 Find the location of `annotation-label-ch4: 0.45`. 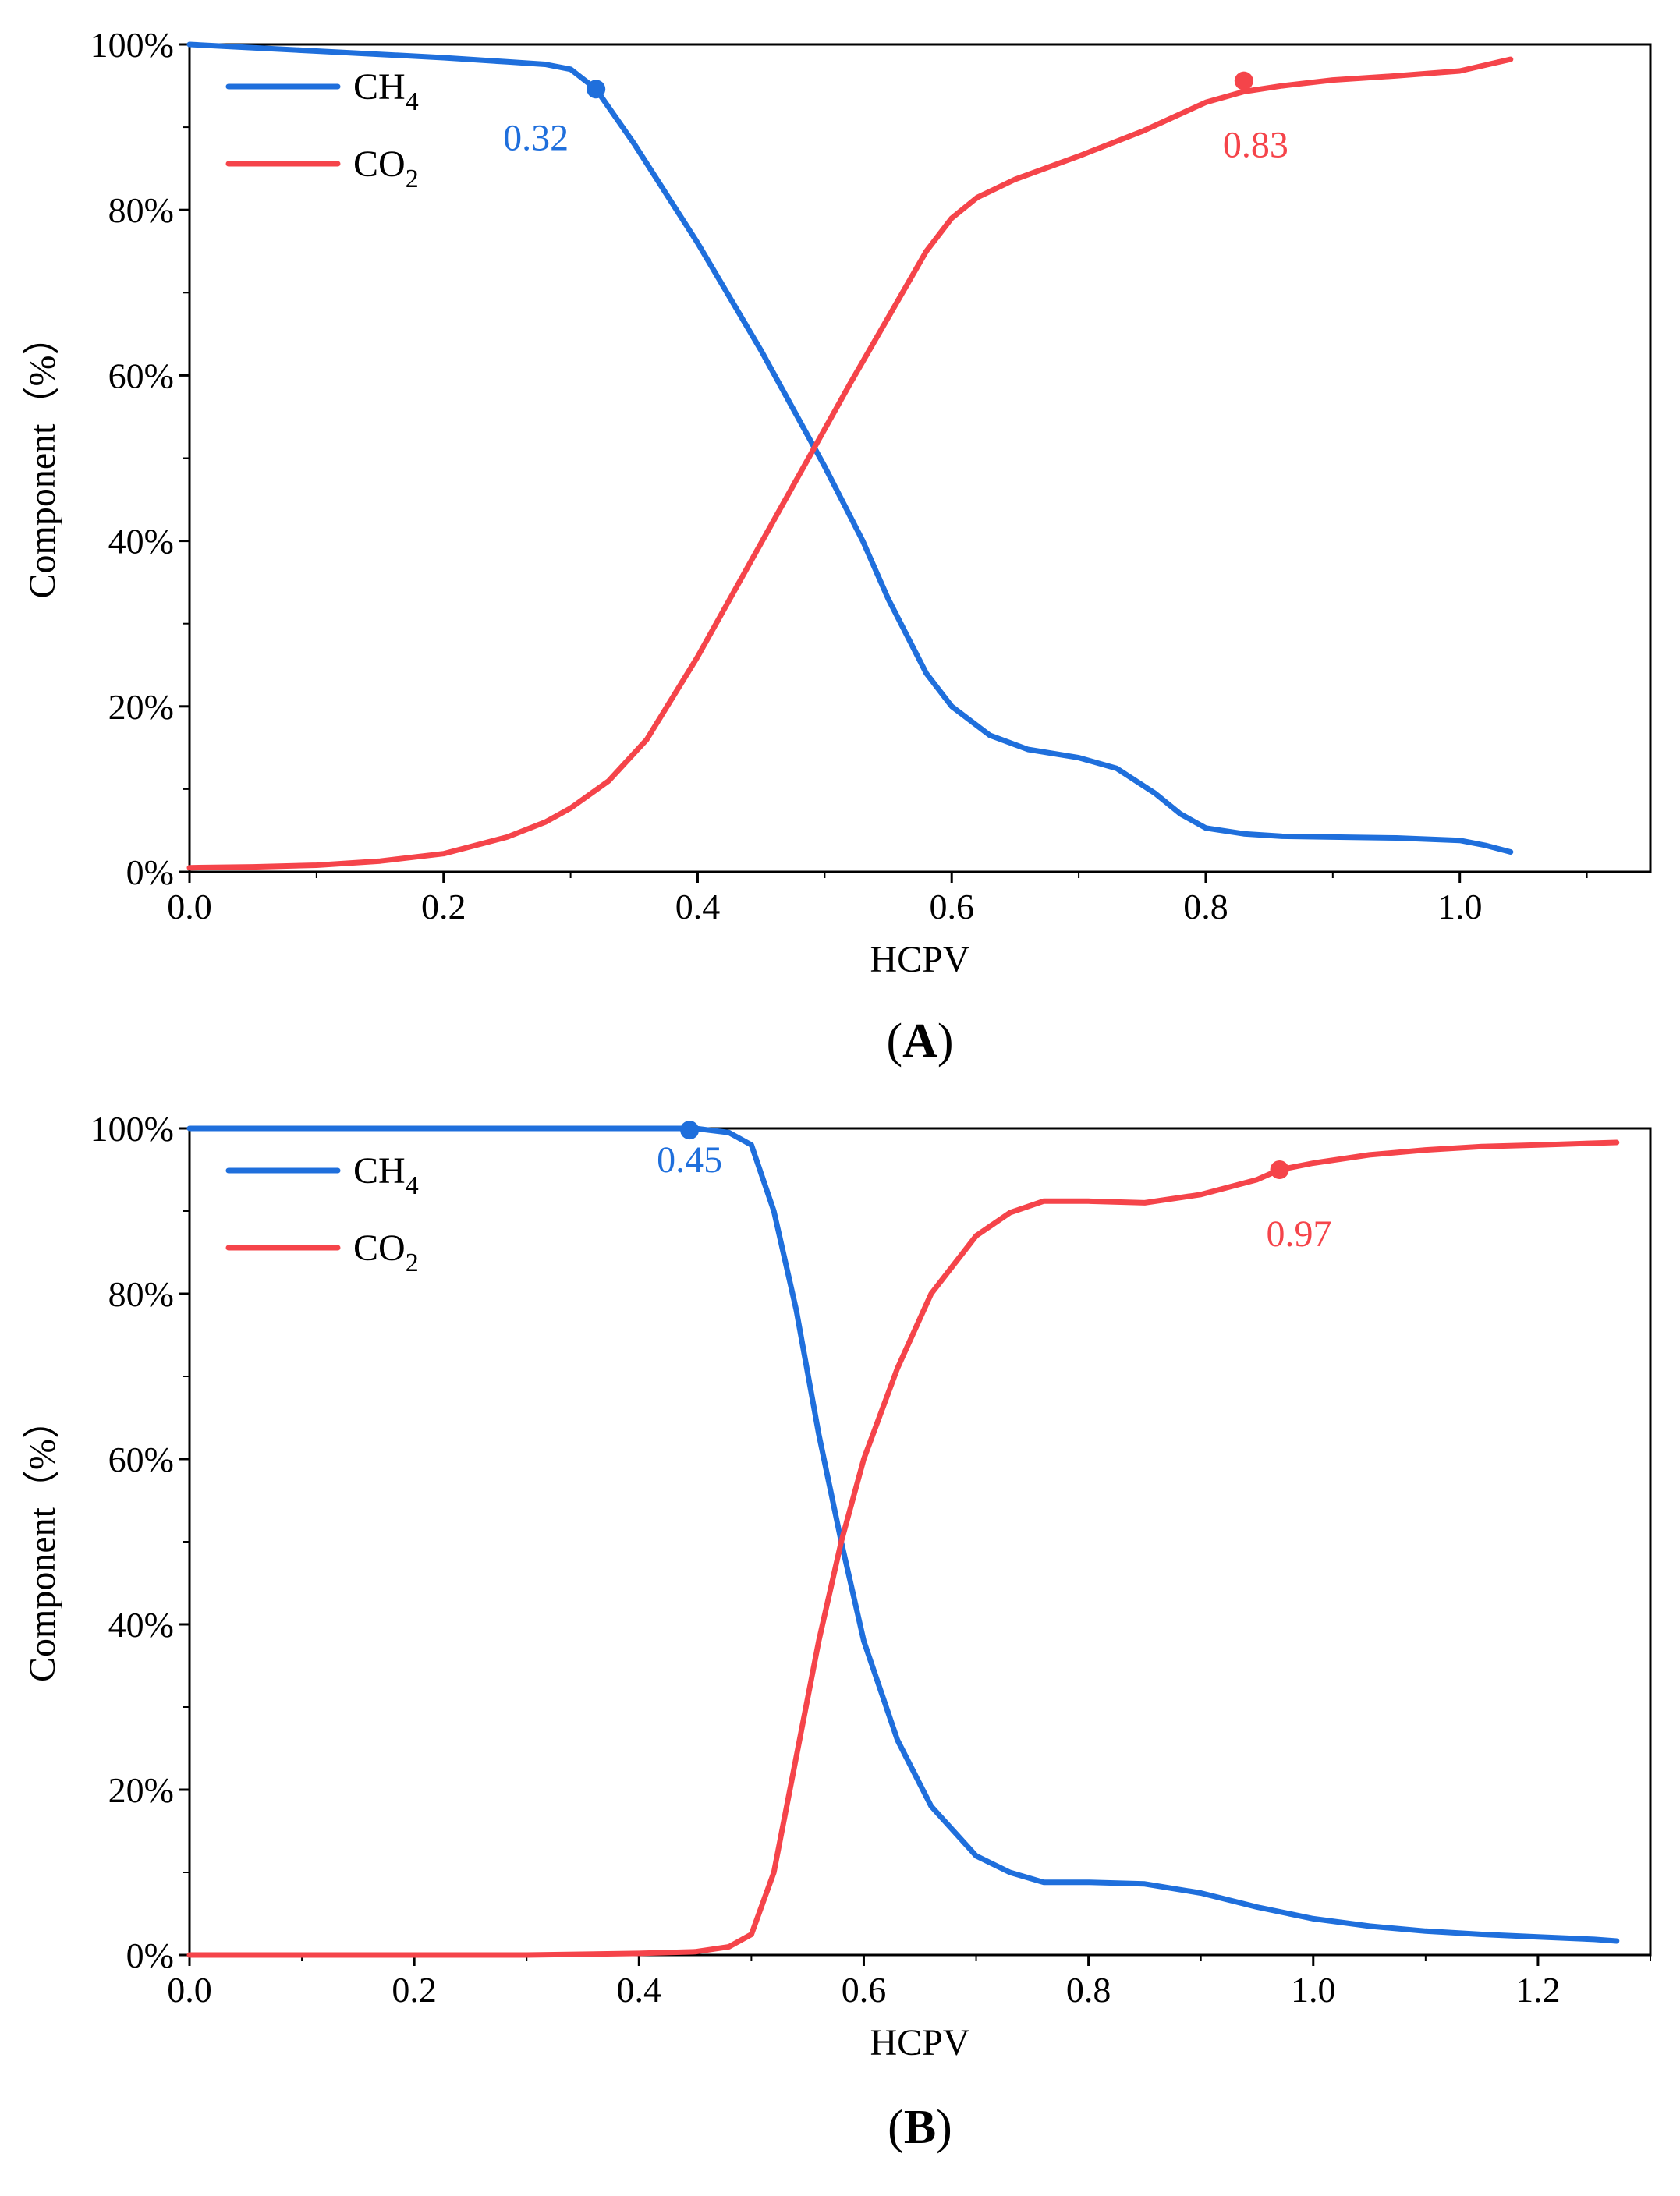

annotation-label-ch4: 0.45 is located at coordinates (689, 1160).